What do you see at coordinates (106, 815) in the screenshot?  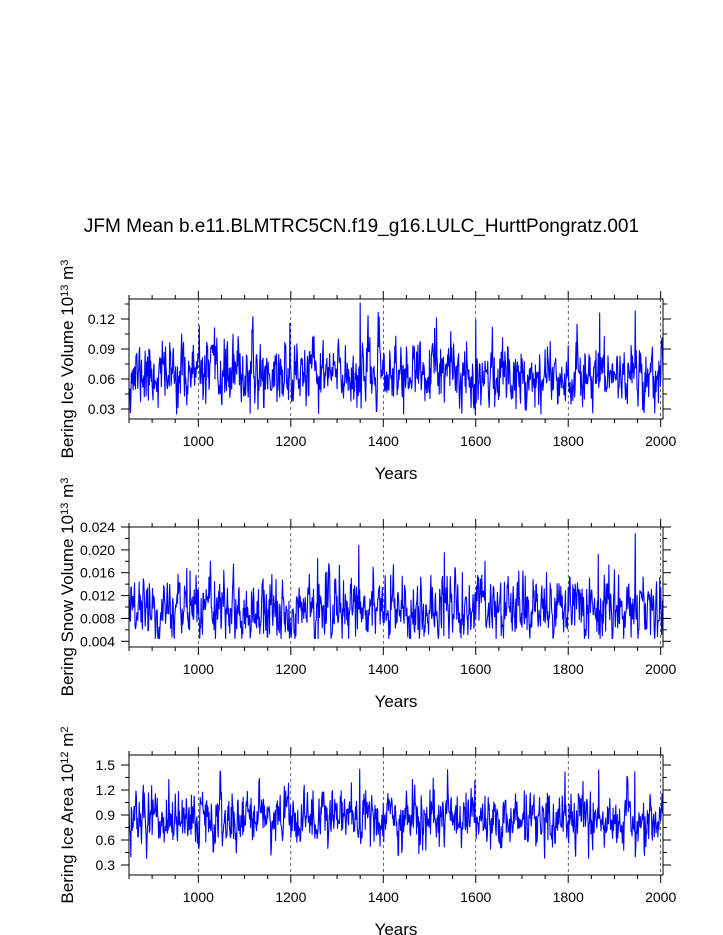 I see `y-tick-label: 0.9` at bounding box center [106, 815].